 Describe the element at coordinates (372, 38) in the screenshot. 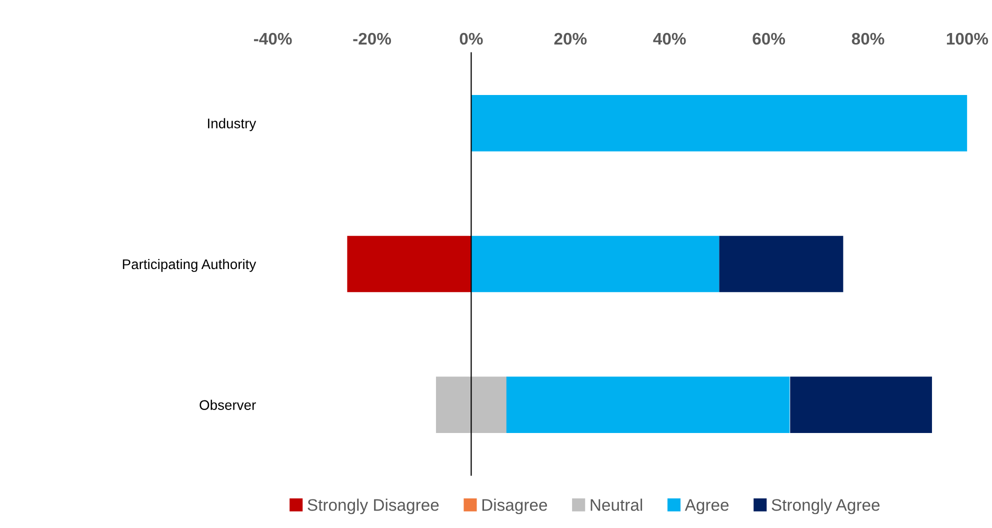

I see `x-tick-label: -20%` at that location.